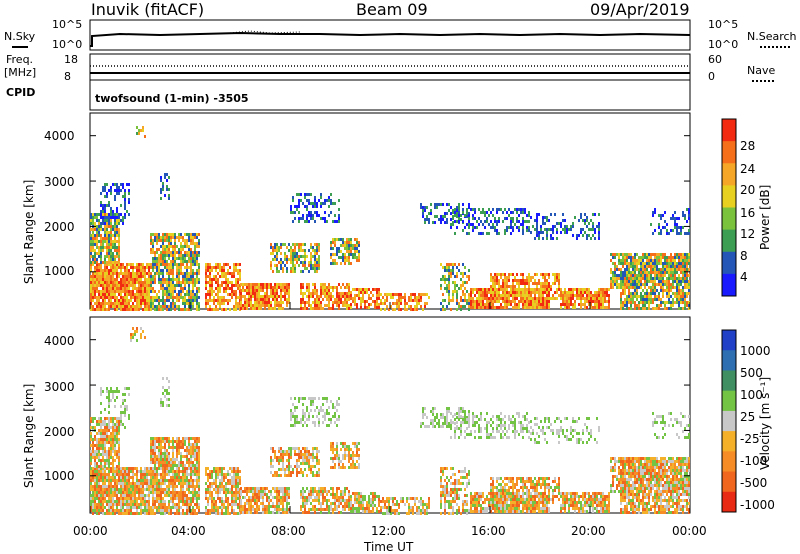 The width and height of the screenshot is (800, 554). Describe the element at coordinates (723, 44) in the screenshot. I see `noise-tick-low-right: 10^0` at that location.